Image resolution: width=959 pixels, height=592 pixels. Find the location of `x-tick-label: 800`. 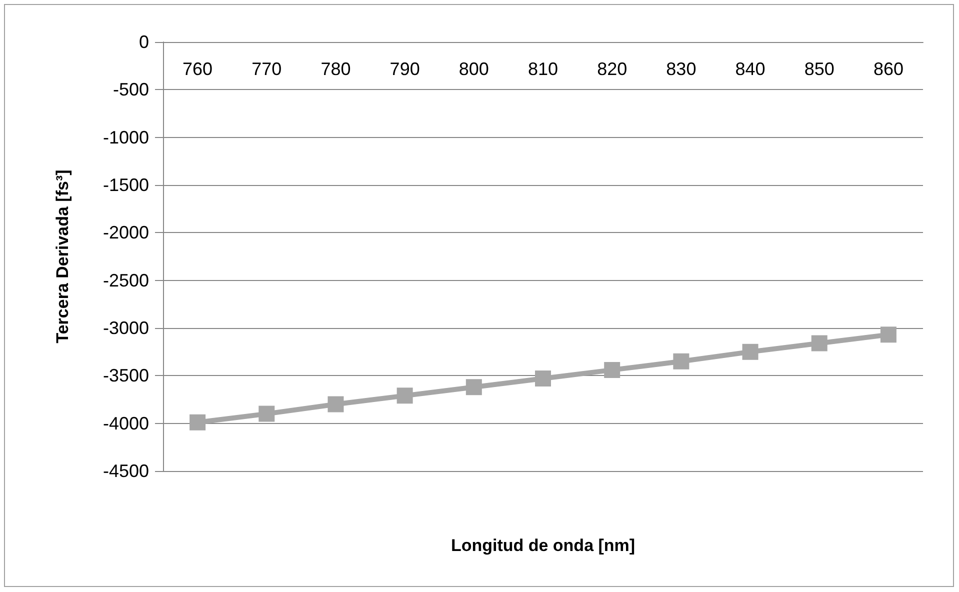

x-tick-label: 800 is located at coordinates (473, 69).